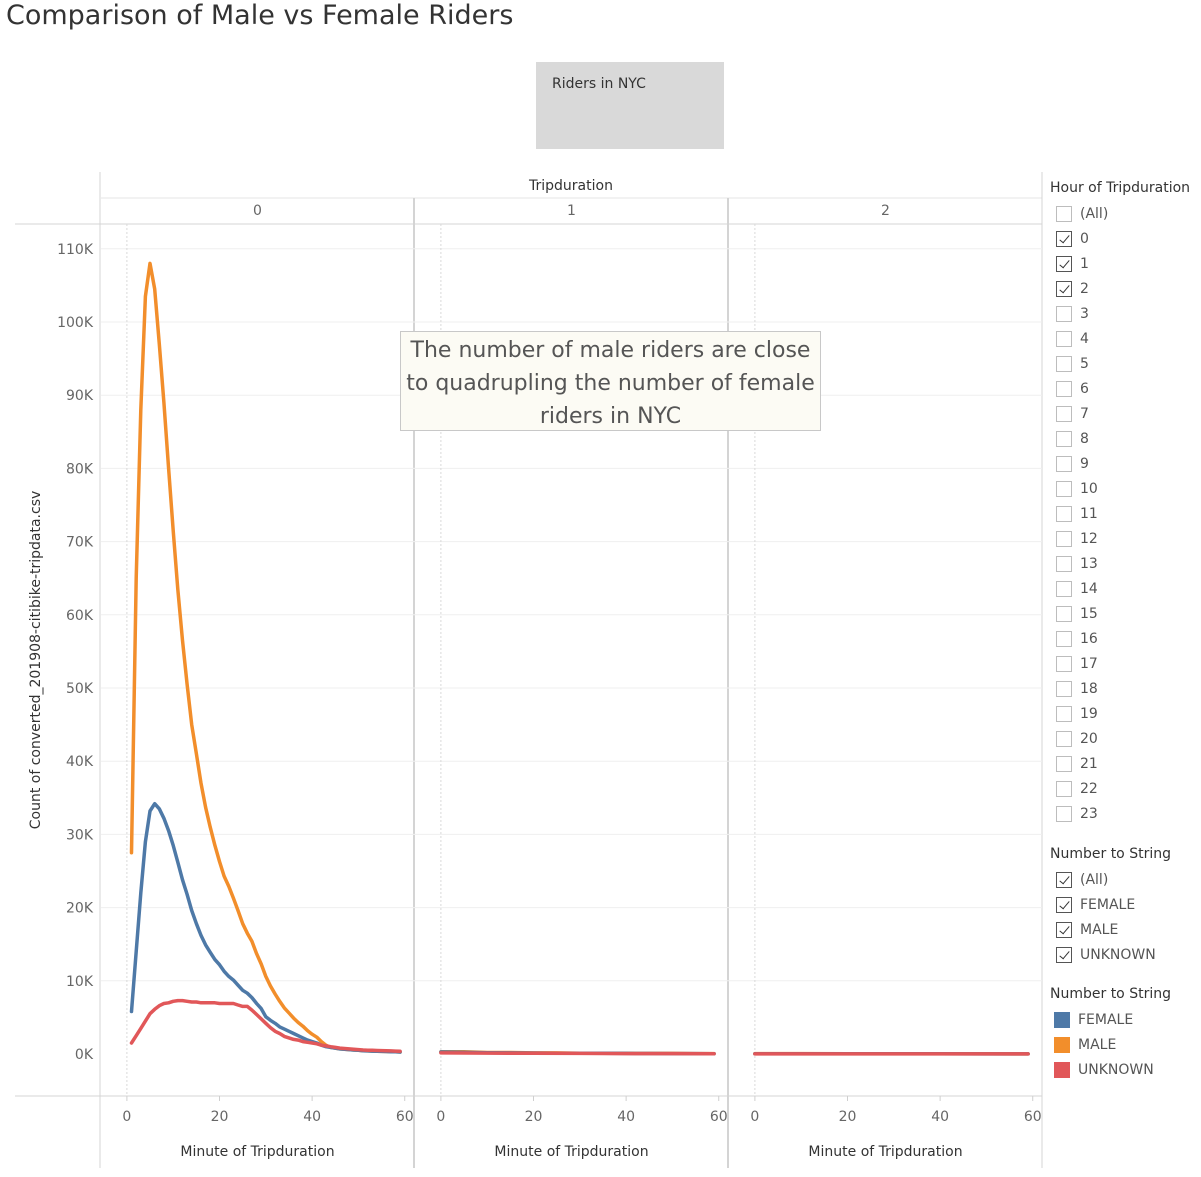 The image size is (1201, 1177). What do you see at coordinates (1077, 589) in the screenshot?
I see `filter-item-14: 14` at bounding box center [1077, 589].